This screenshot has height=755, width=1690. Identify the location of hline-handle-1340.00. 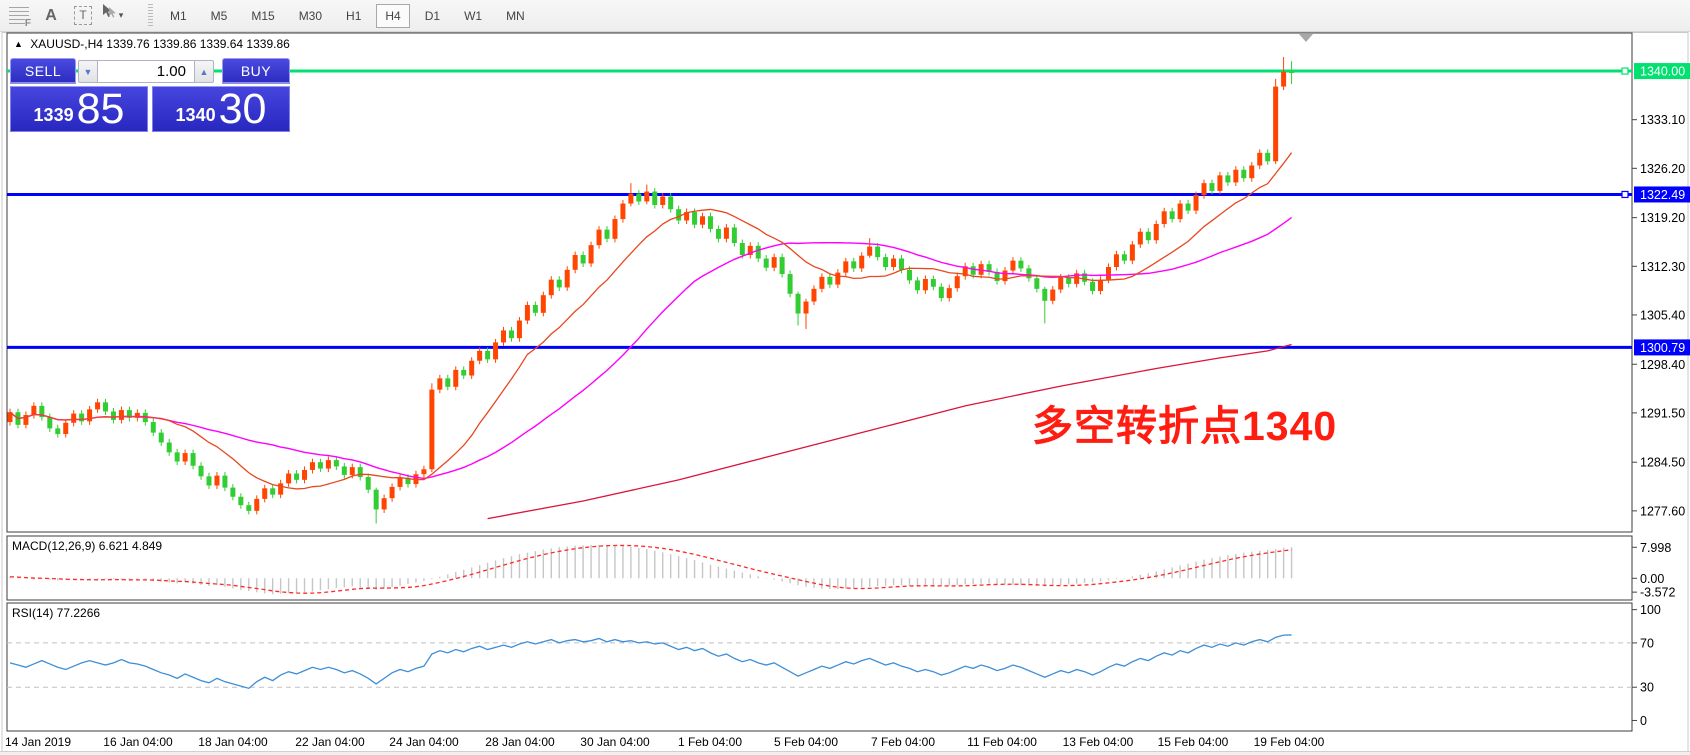
(1625, 71).